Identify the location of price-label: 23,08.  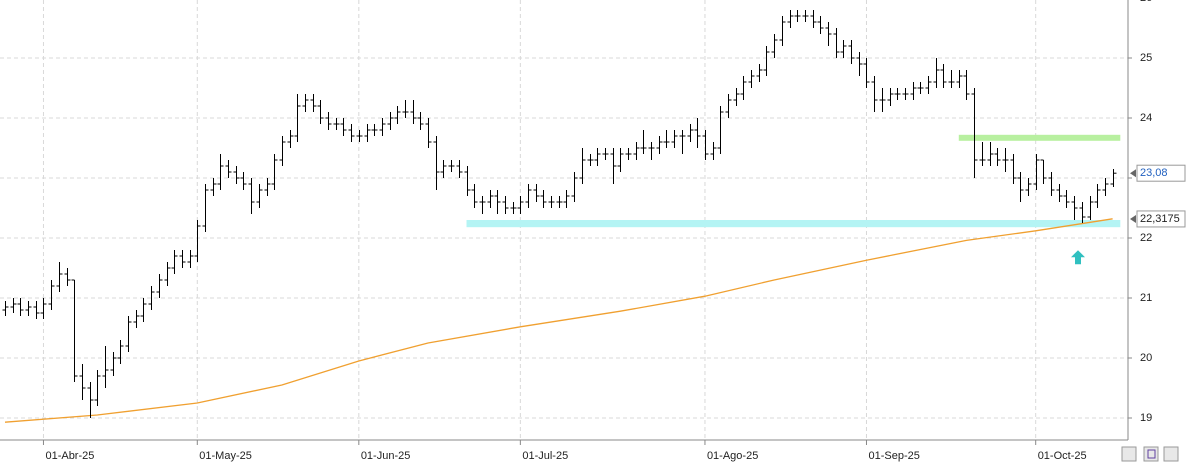
(1154, 173).